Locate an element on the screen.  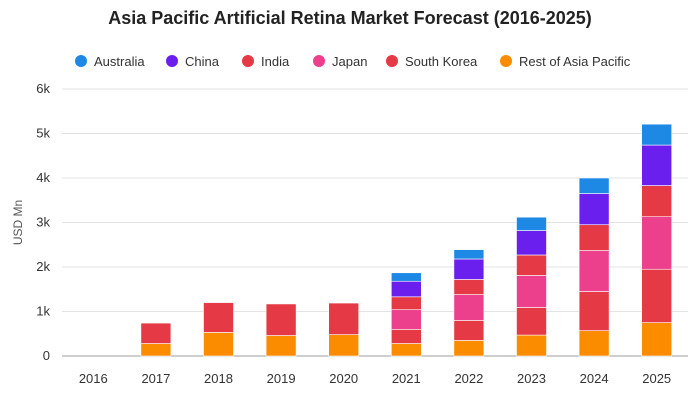
x-tick-label: 2016 is located at coordinates (93, 378).